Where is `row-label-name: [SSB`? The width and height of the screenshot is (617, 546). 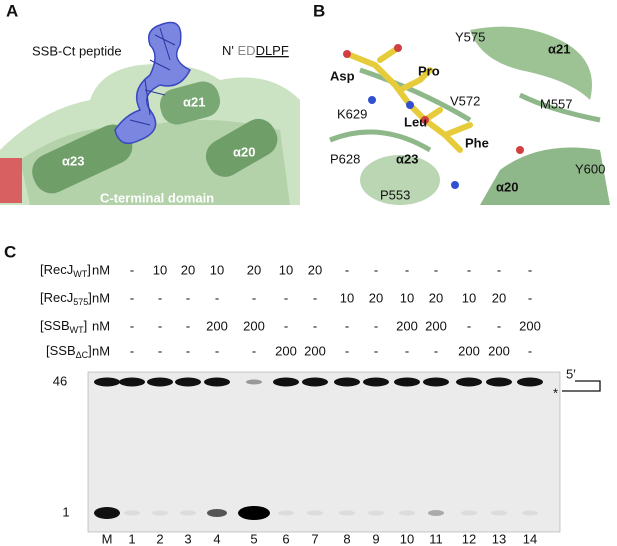 row-label-name: [SSB is located at coordinates (61, 350).